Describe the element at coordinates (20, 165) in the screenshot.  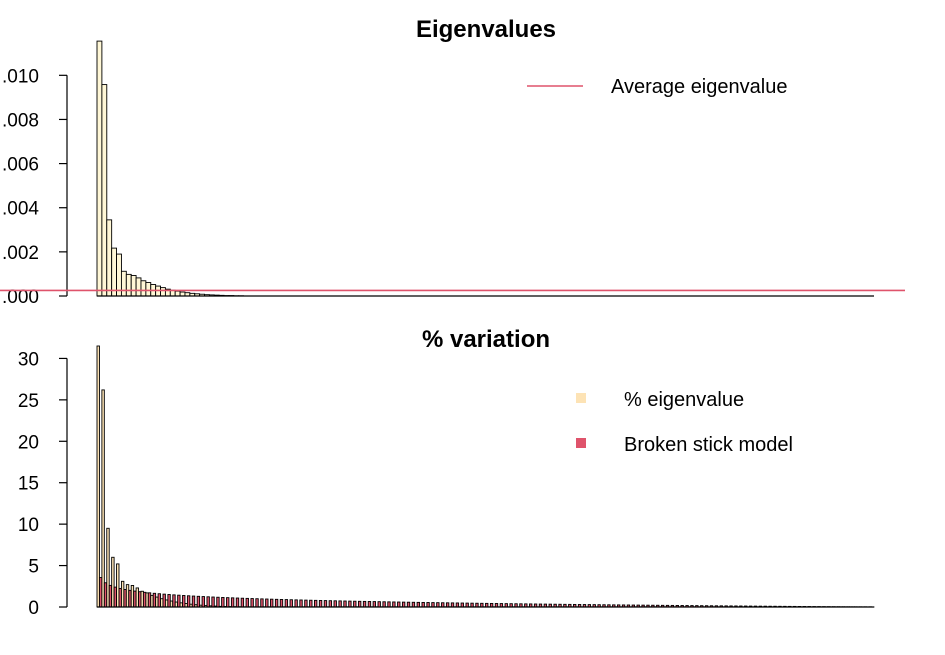
I see `top-y-tick-label: .006` at that location.